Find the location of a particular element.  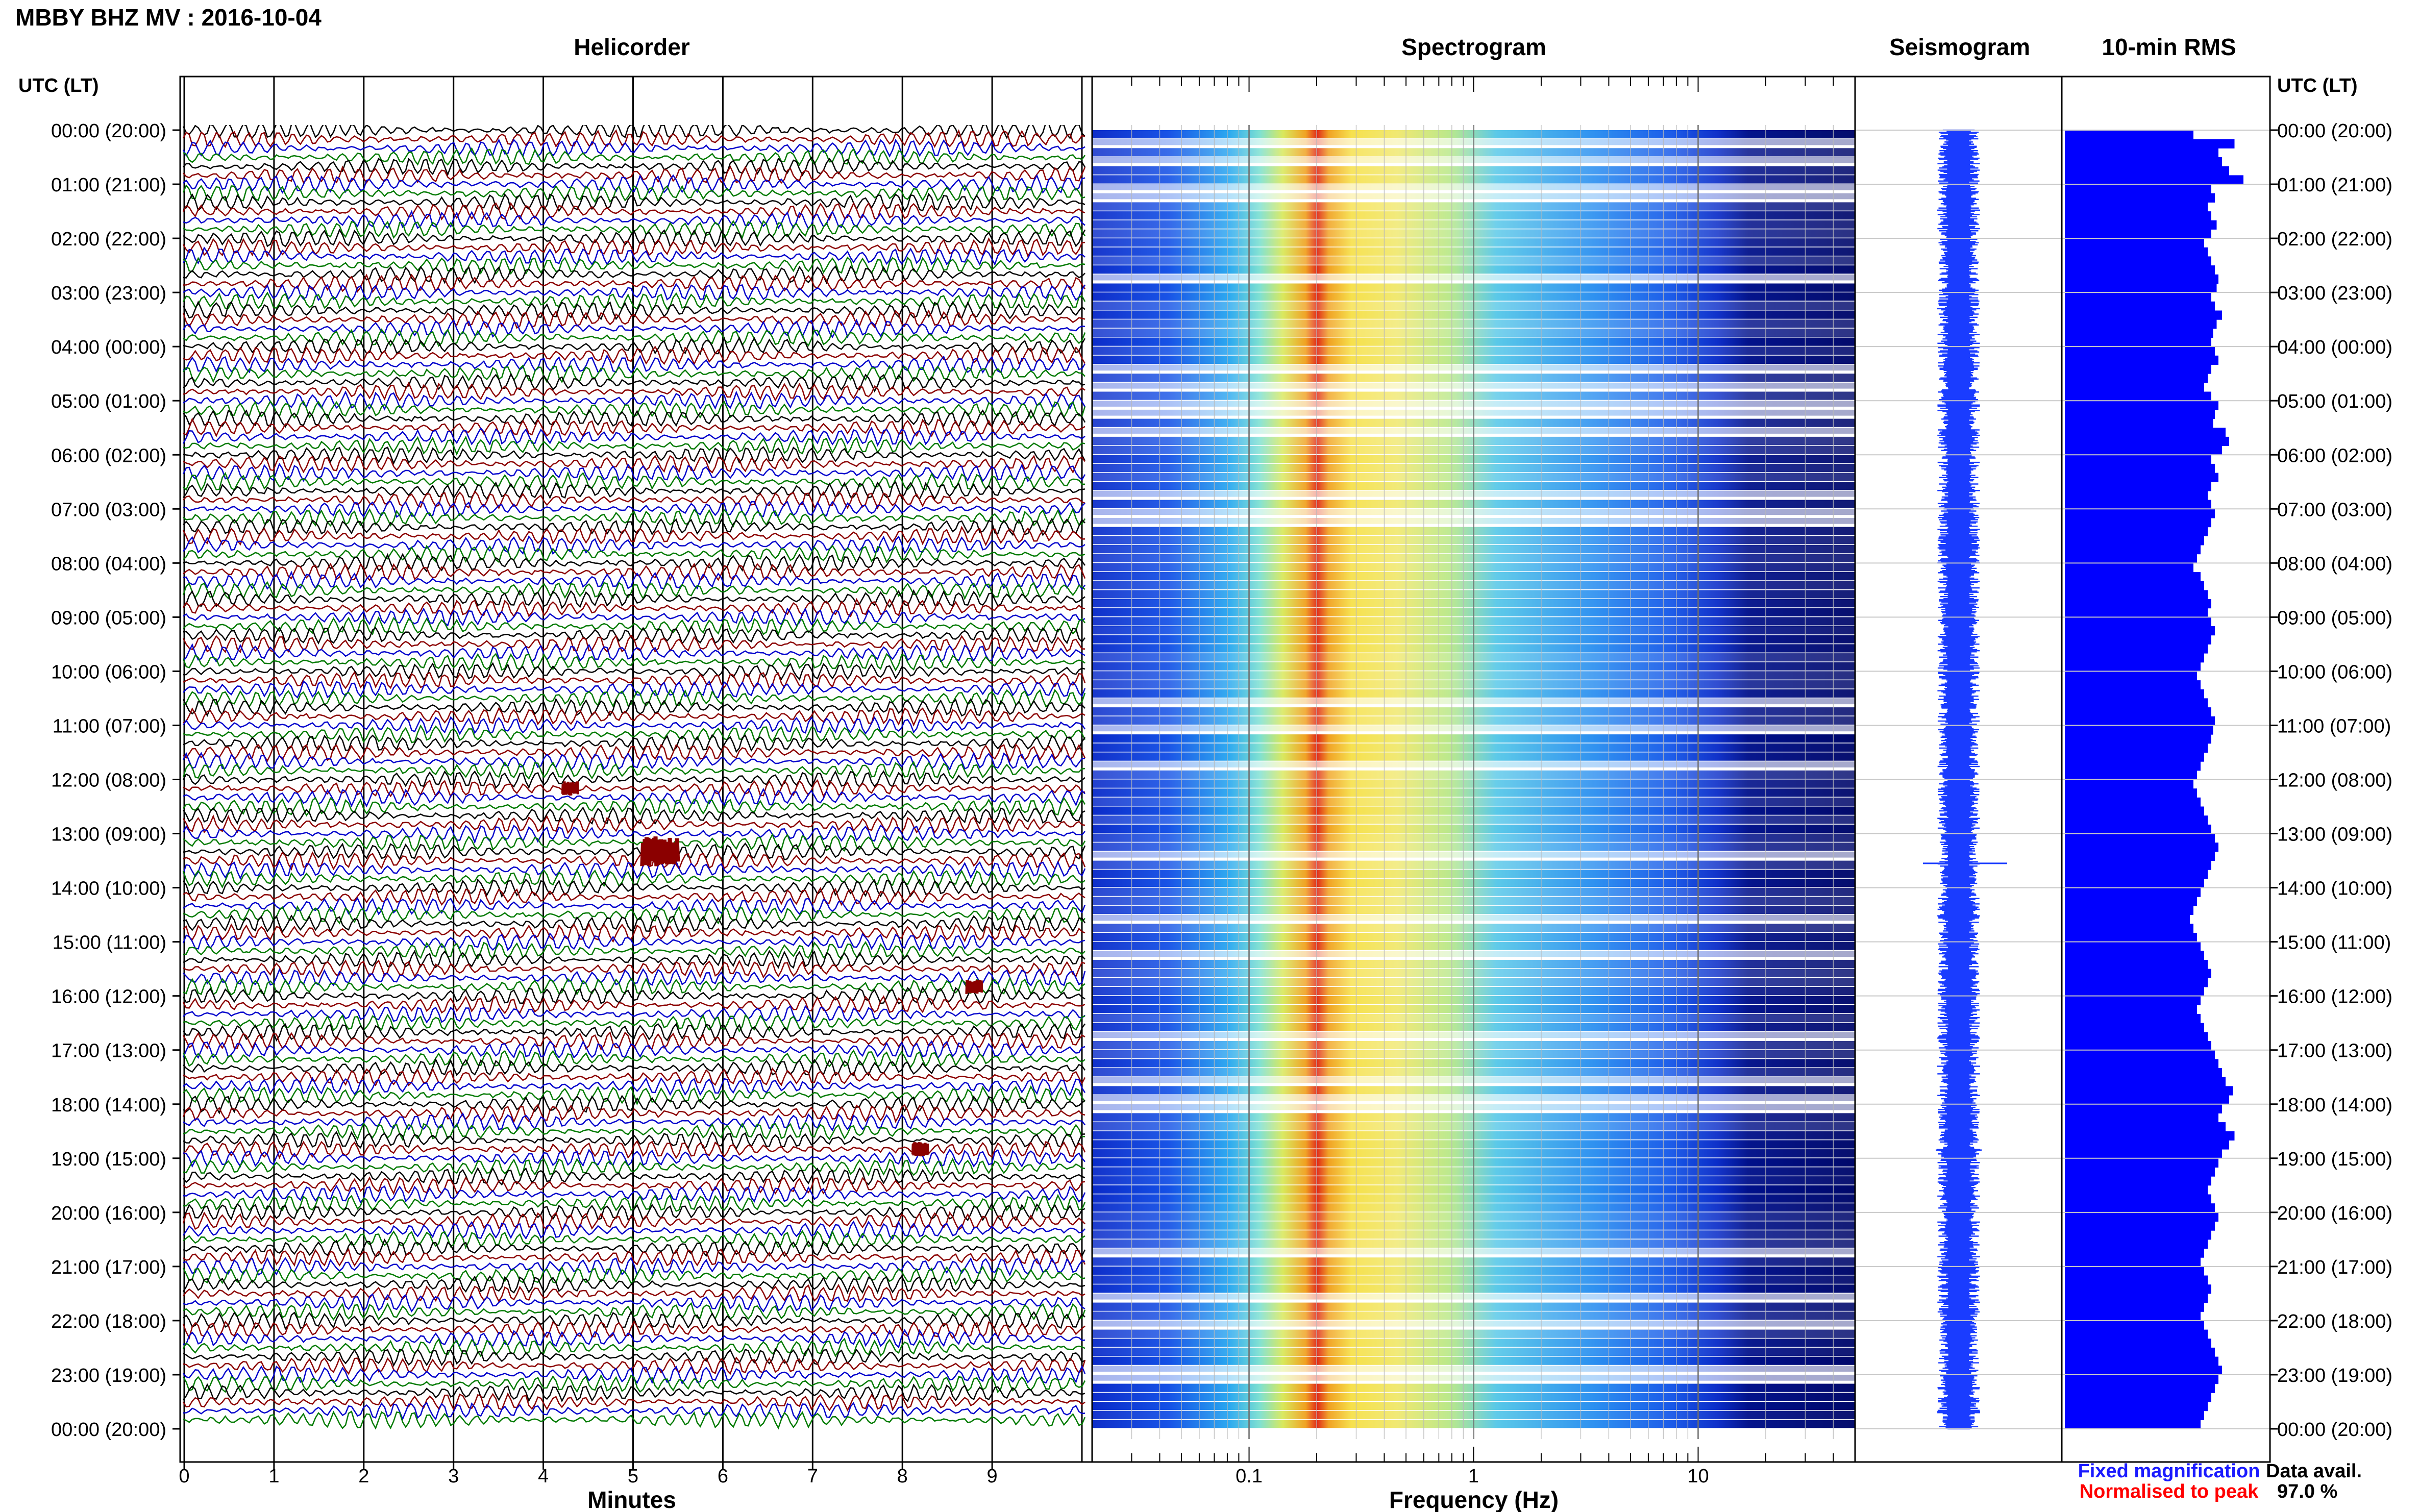

time-label-right: 10:00 (06:00) is located at coordinates (2334, 672).